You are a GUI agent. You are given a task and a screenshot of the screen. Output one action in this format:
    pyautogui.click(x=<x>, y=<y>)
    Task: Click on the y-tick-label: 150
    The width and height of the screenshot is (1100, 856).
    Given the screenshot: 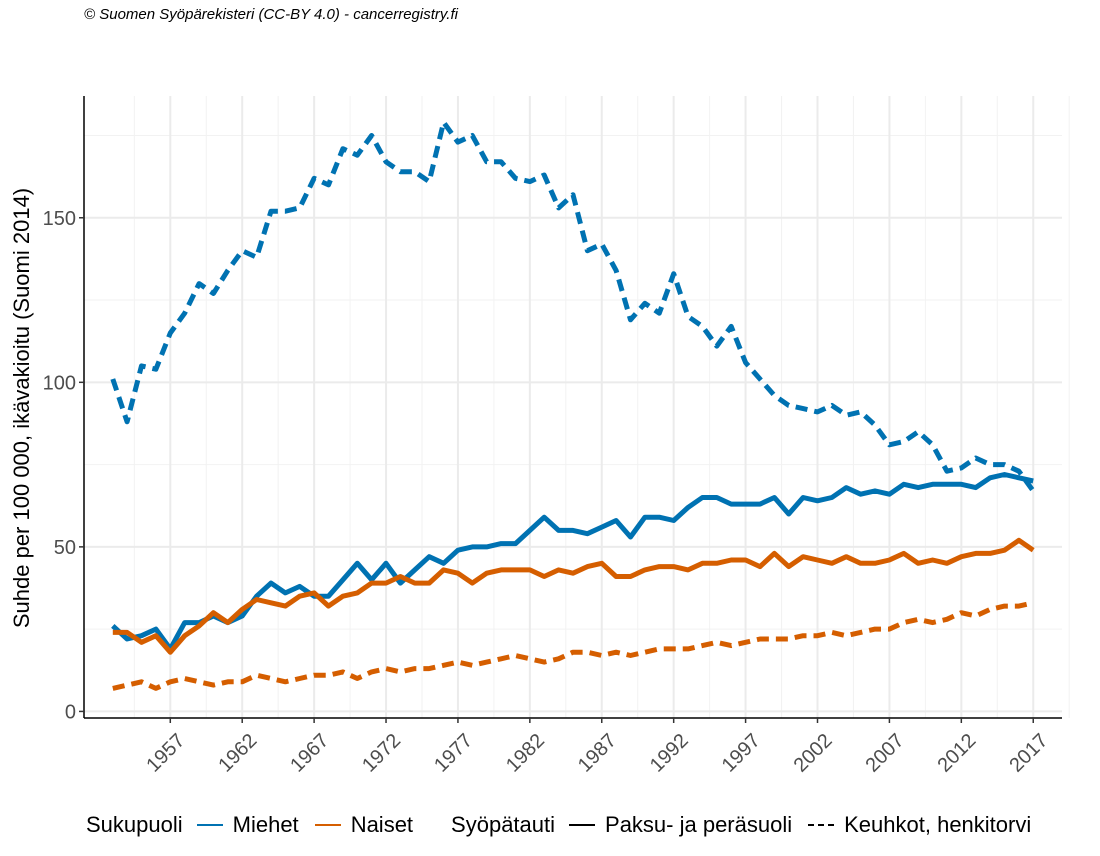 What is the action you would take?
    pyautogui.click(x=59, y=219)
    